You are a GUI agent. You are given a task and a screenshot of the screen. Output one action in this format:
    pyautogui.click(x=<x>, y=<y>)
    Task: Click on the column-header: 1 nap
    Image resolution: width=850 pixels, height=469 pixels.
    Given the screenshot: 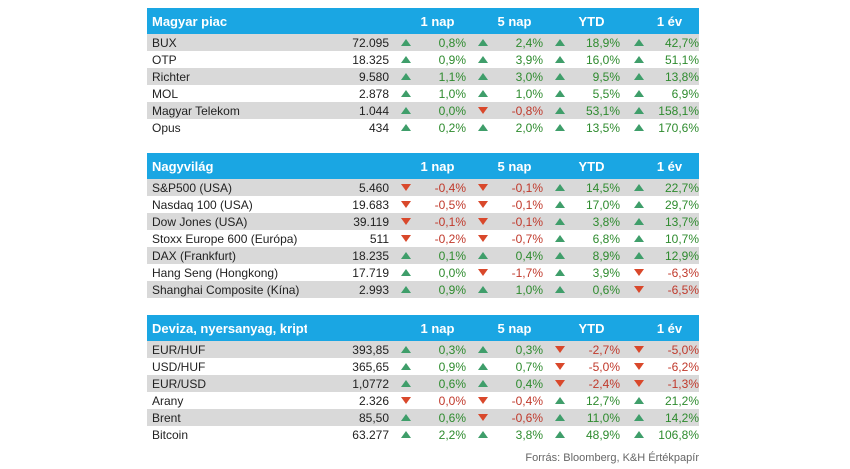 What is the action you would take?
    pyautogui.click(x=437, y=328)
    